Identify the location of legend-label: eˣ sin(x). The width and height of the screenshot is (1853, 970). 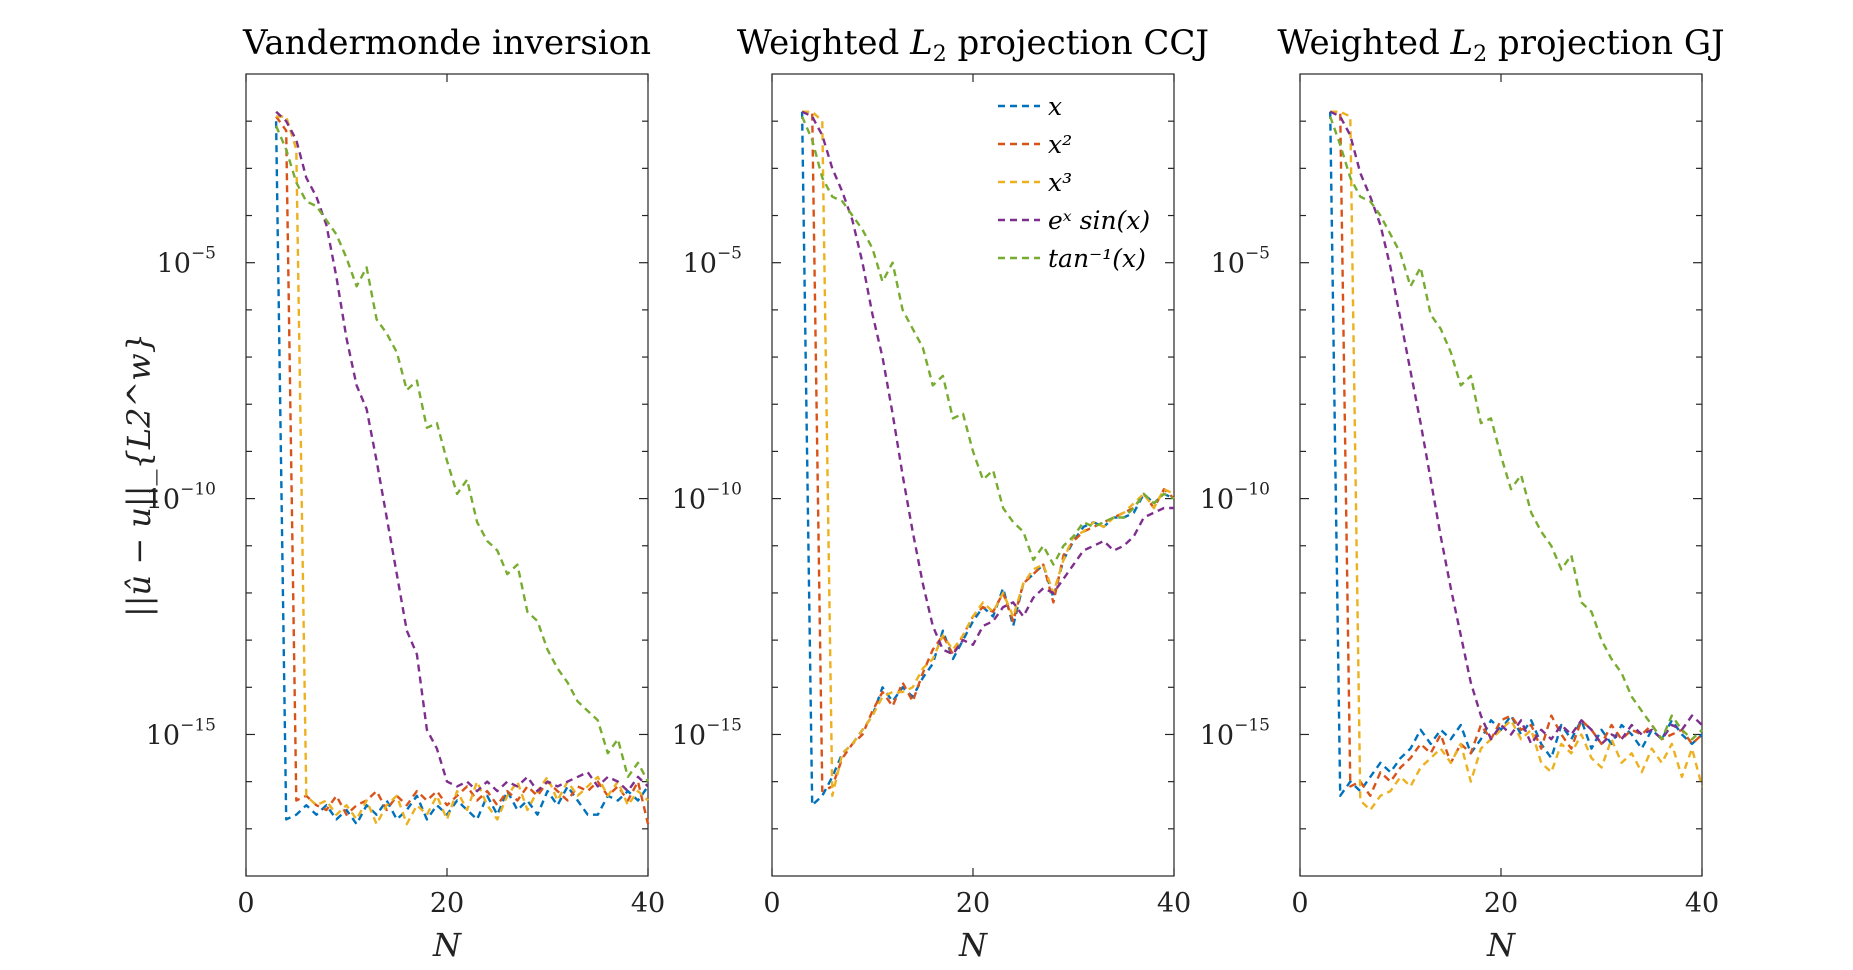
(1099, 220).